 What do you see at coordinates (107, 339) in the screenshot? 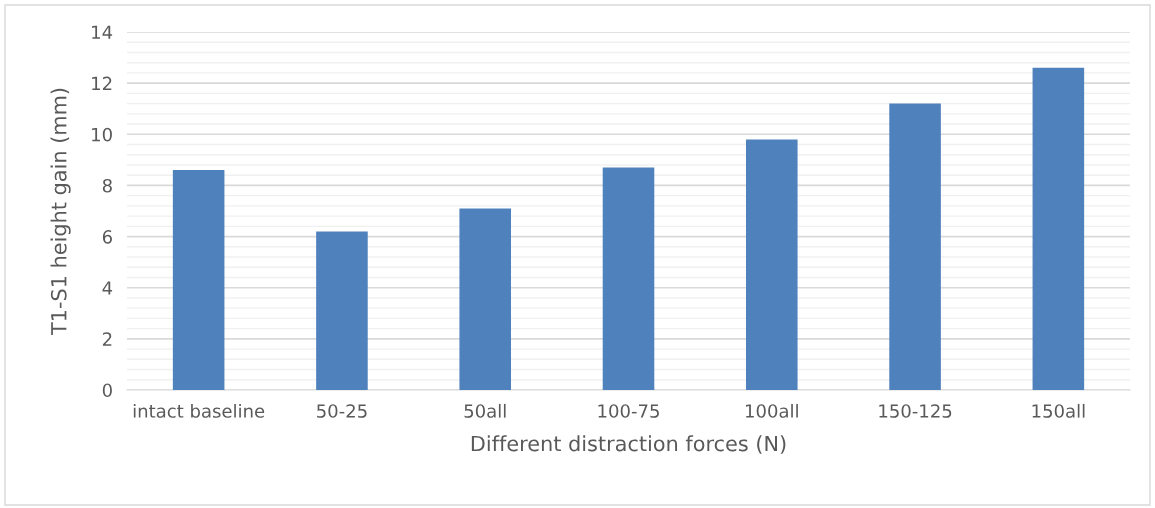
I see `y-tick-label: 2` at bounding box center [107, 339].